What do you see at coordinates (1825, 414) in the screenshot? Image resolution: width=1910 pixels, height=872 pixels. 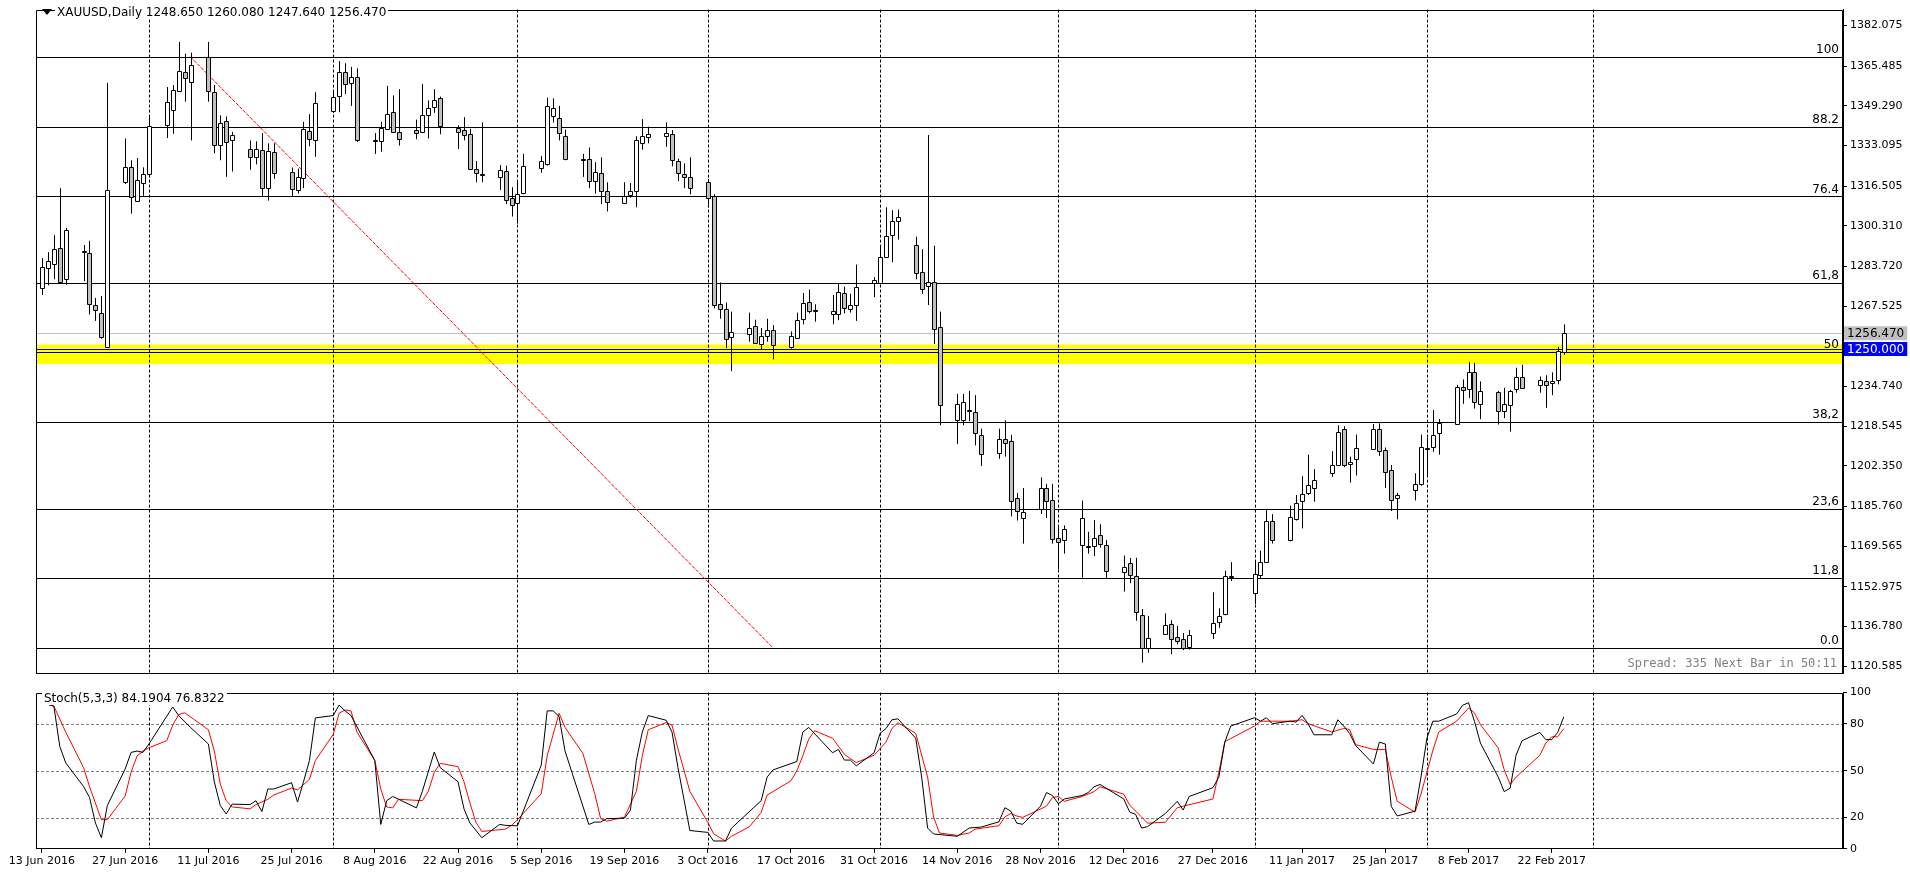 I see `annotation: 38,2` at bounding box center [1825, 414].